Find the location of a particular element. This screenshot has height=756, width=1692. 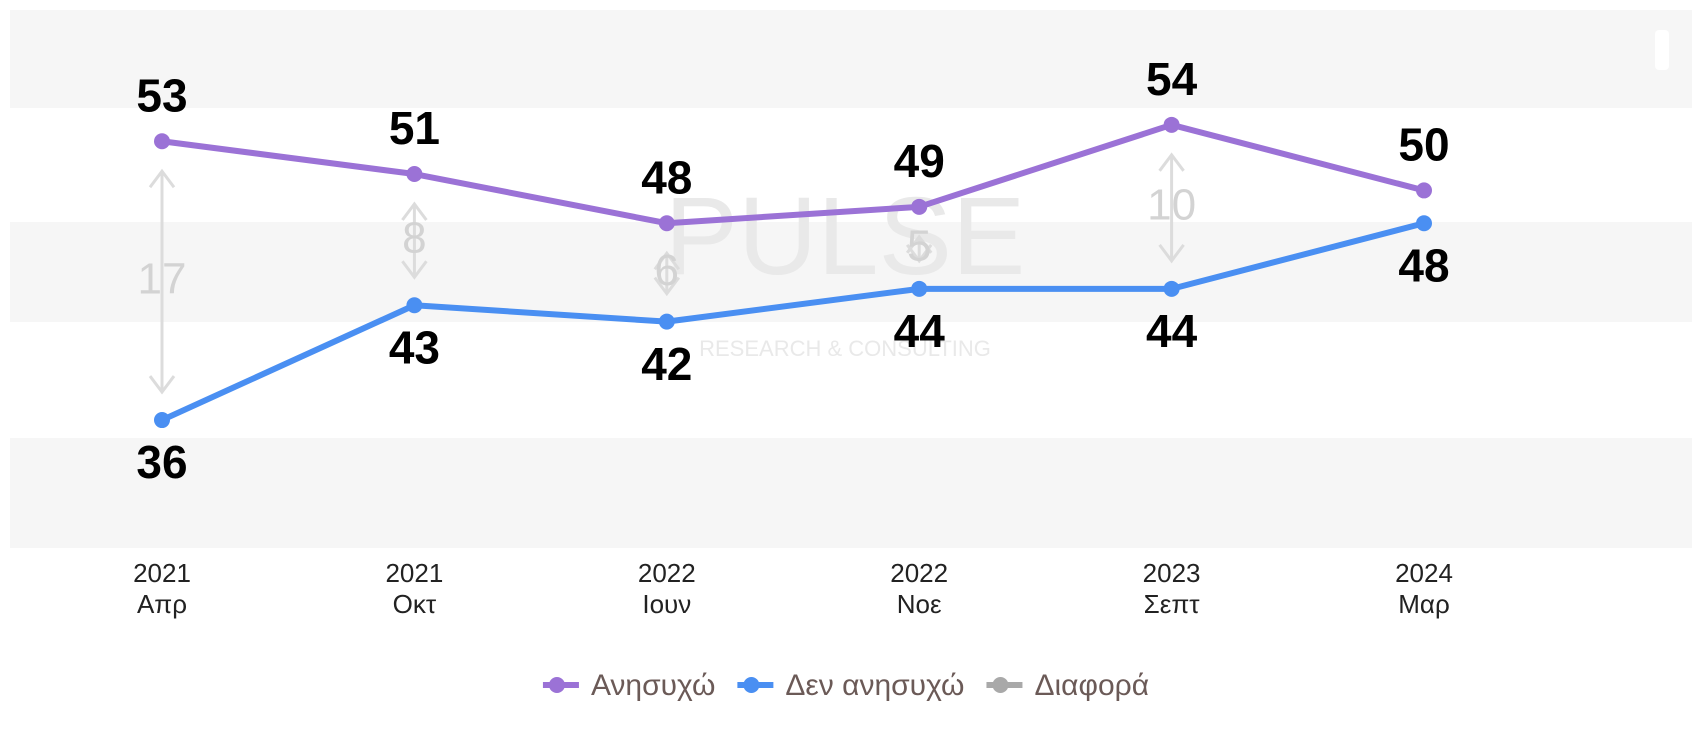

x-tick-label: Ιουν is located at coordinates (666, 604).